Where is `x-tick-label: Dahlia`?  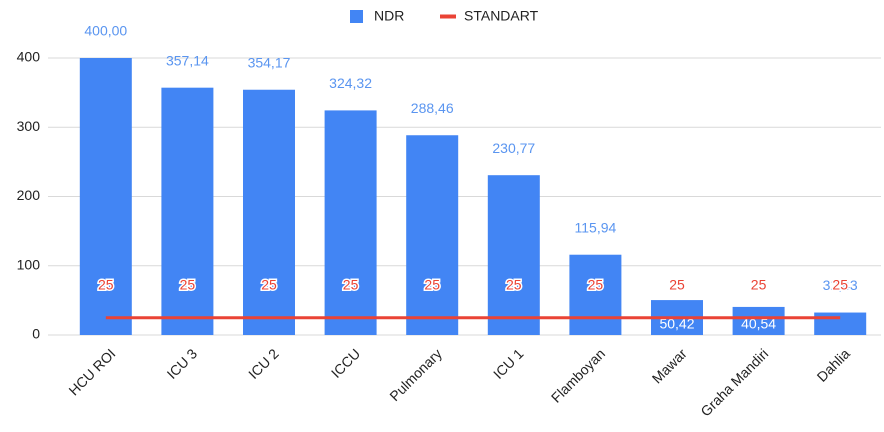
x-tick-label: Dahlia is located at coordinates (834, 365).